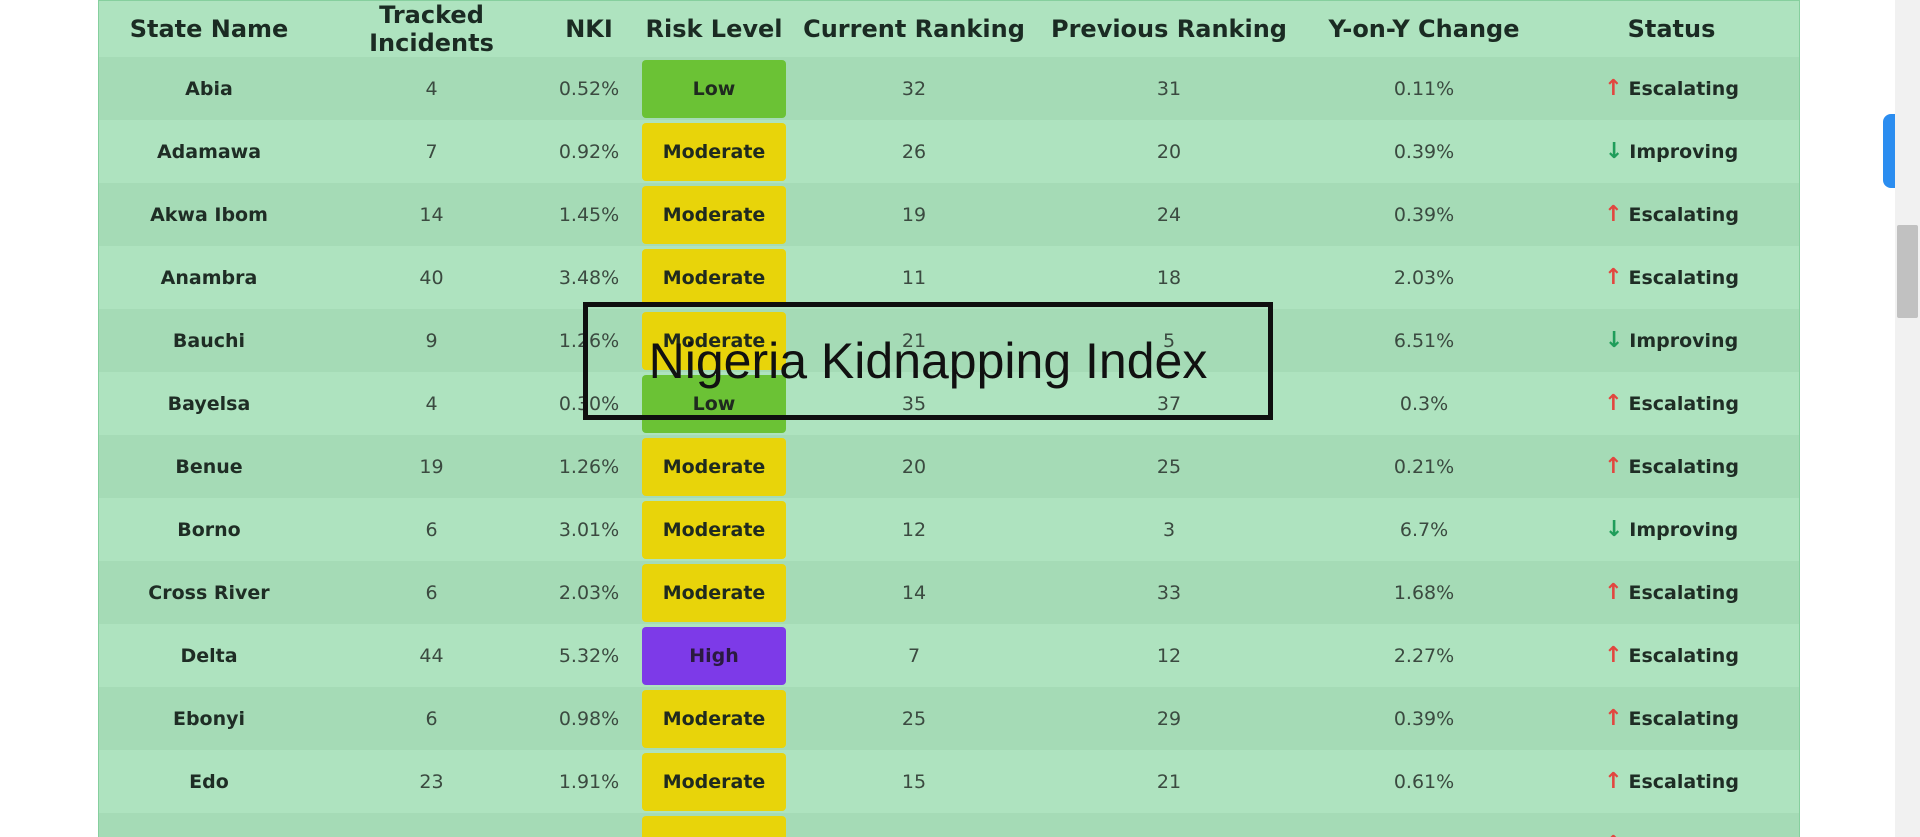  I want to click on header-nki: NKI, so click(589, 28).